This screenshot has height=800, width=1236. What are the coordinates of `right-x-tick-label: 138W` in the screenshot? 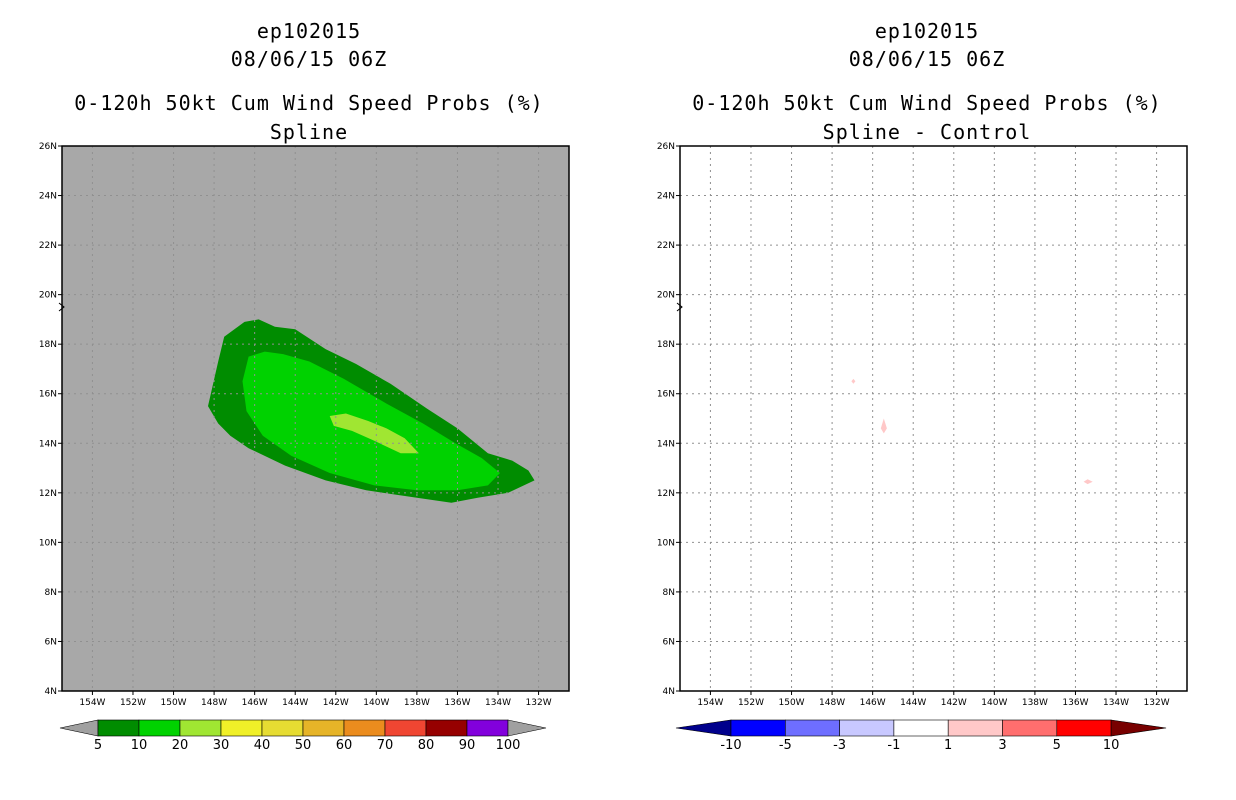 It's located at (1035, 703).